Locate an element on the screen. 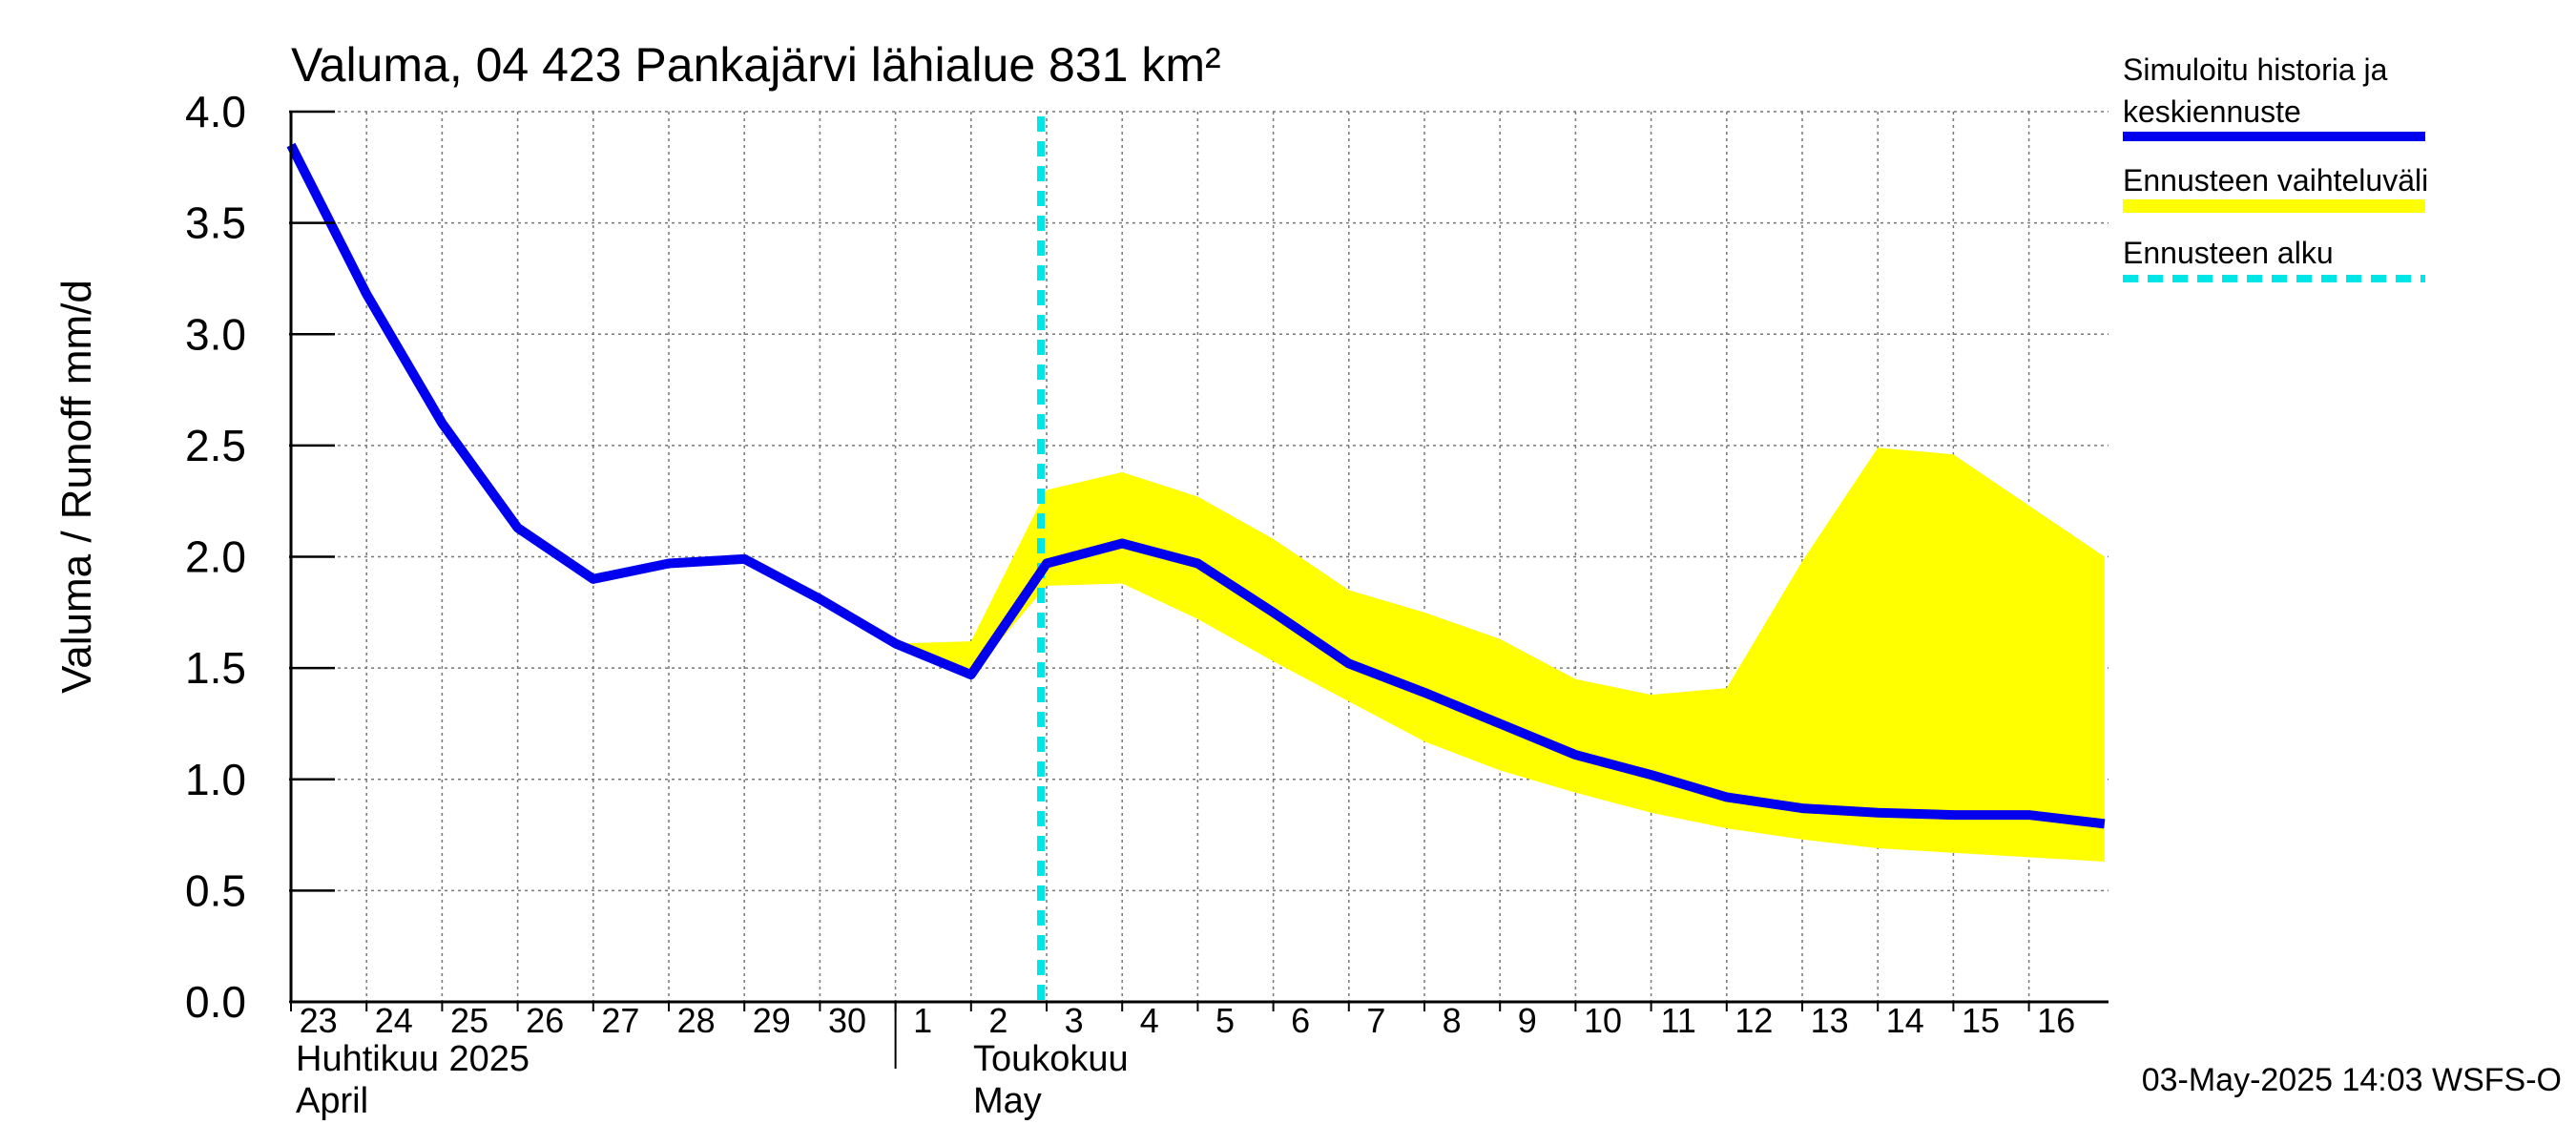 The height and width of the screenshot is (1145, 2576). x-tick-label: 8 is located at coordinates (1452, 1021).